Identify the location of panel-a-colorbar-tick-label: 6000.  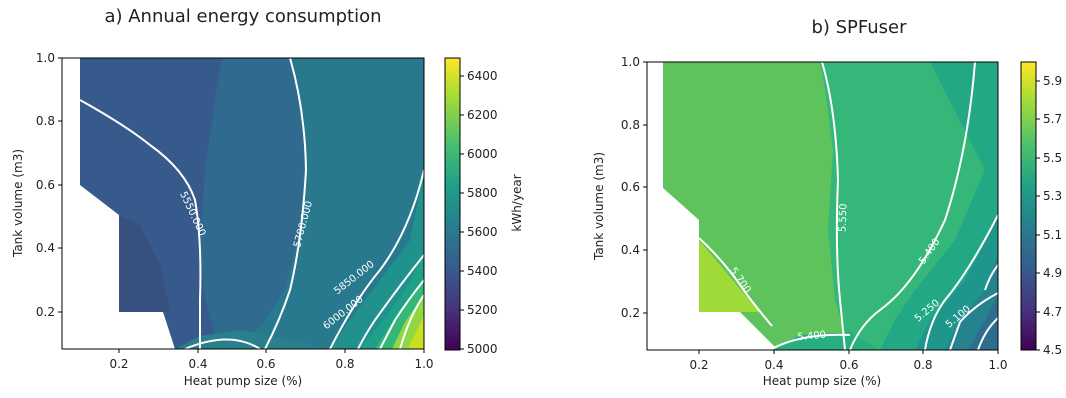
(482, 154).